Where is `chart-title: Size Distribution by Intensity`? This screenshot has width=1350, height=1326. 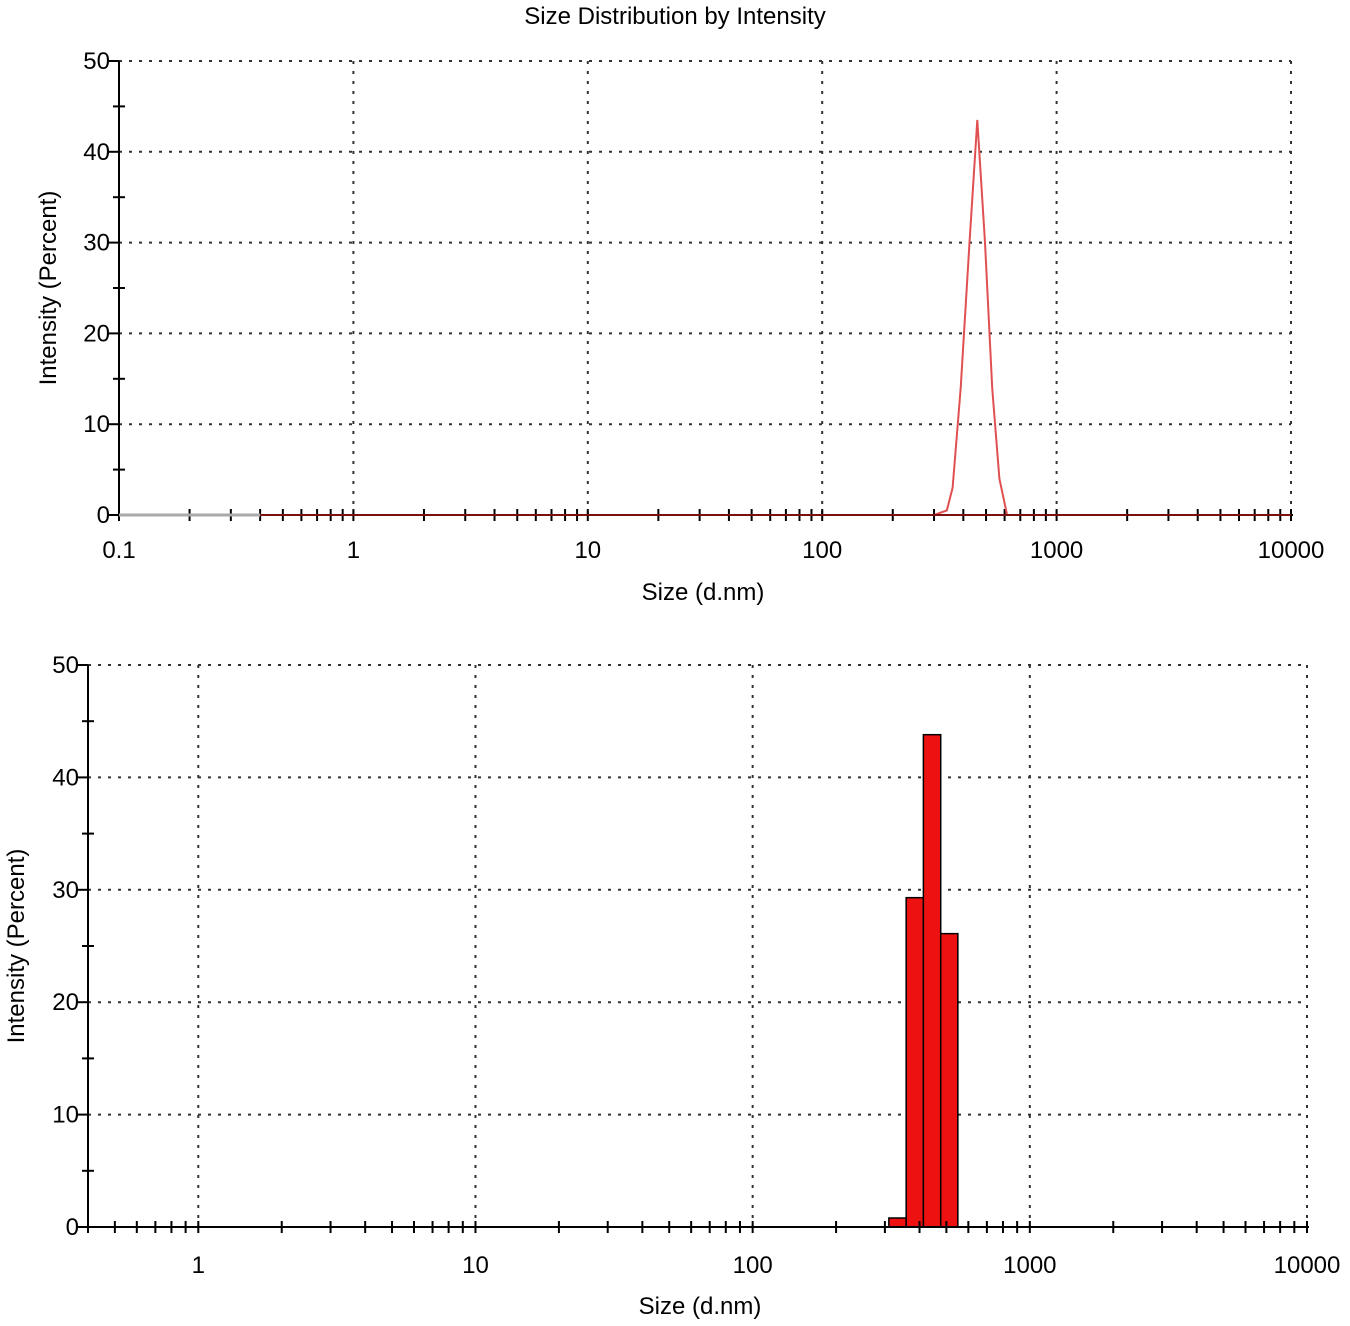 chart-title: Size Distribution by Intensity is located at coordinates (674, 16).